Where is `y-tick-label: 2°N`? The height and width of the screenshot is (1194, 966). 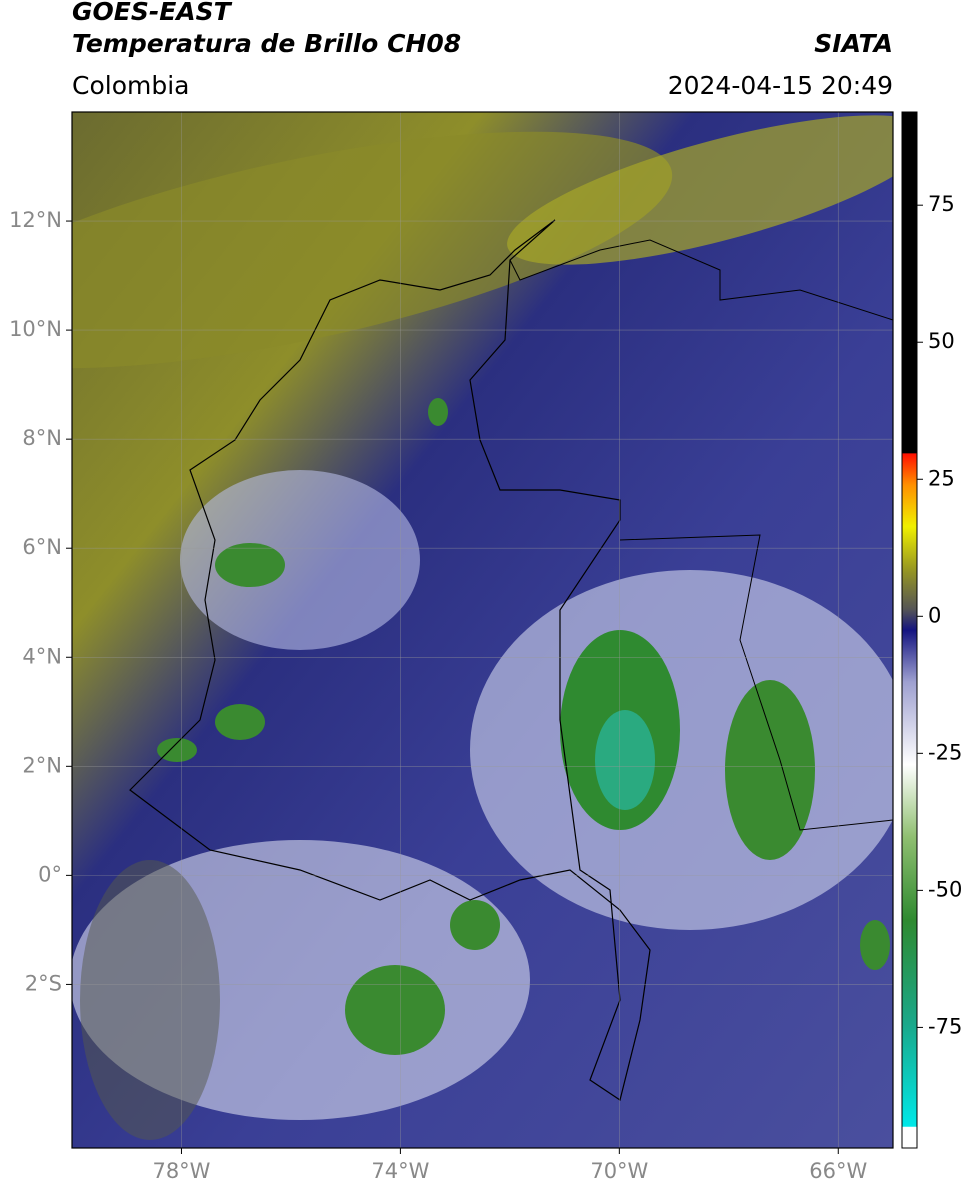
y-tick-label: 2°N is located at coordinates (42, 765).